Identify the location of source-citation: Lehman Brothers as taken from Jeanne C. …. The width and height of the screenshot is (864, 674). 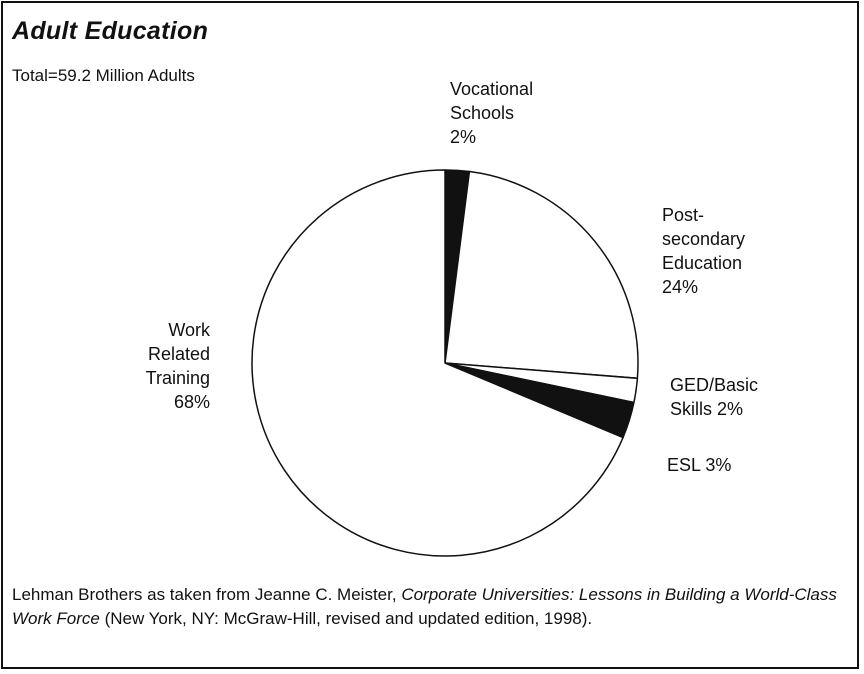
(432, 607).